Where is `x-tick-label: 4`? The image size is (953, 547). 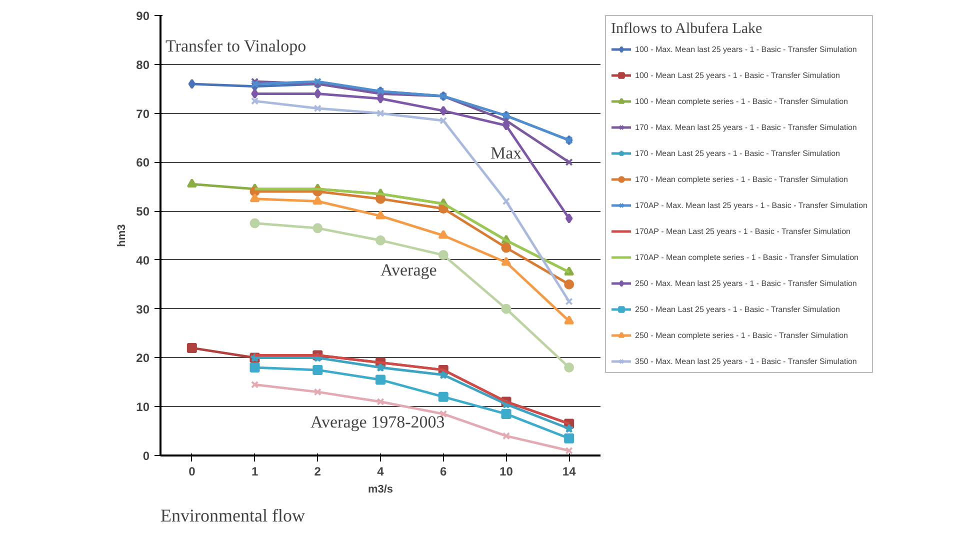
x-tick-label: 4 is located at coordinates (380, 471).